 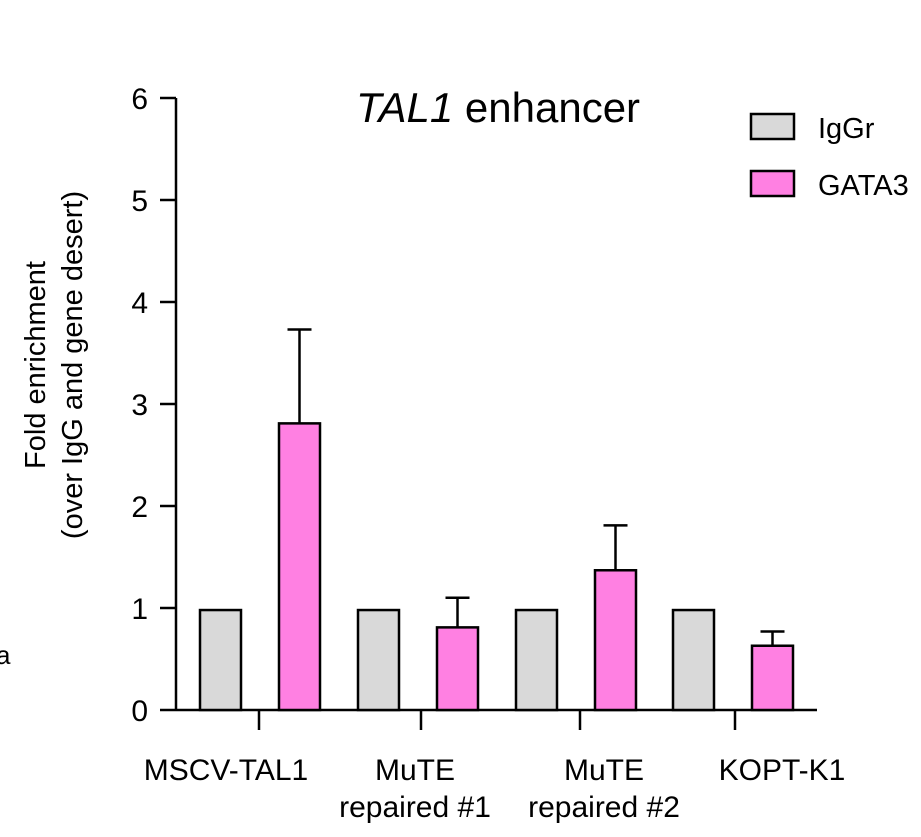 I want to click on y-tick-label: 3, so click(x=139, y=405).